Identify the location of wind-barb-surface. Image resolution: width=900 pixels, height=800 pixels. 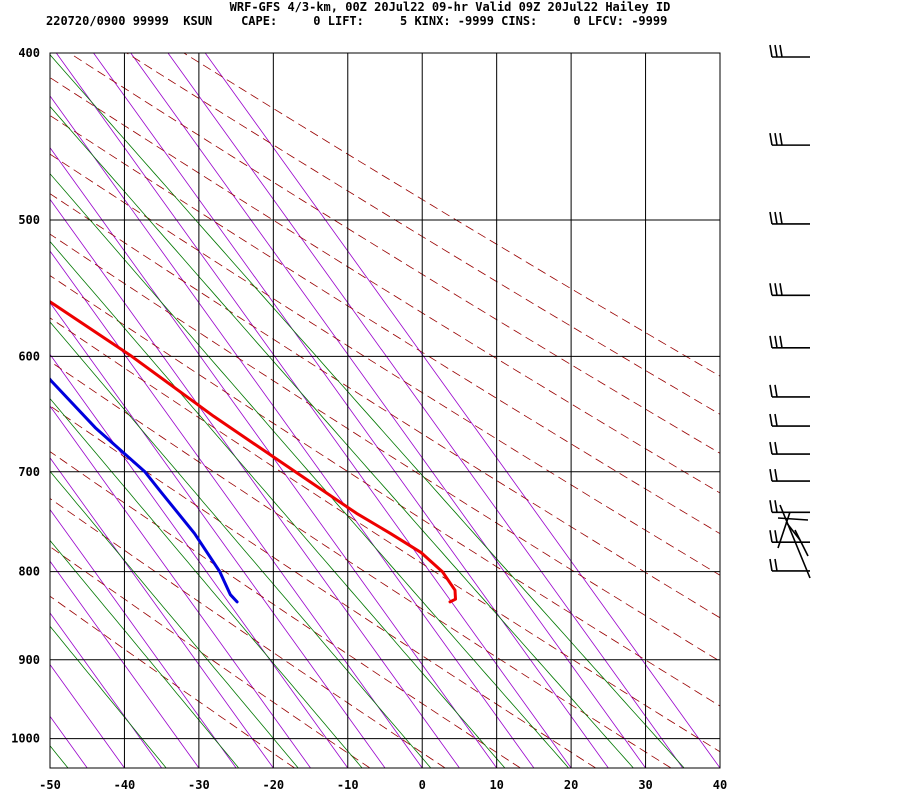
(794, 541).